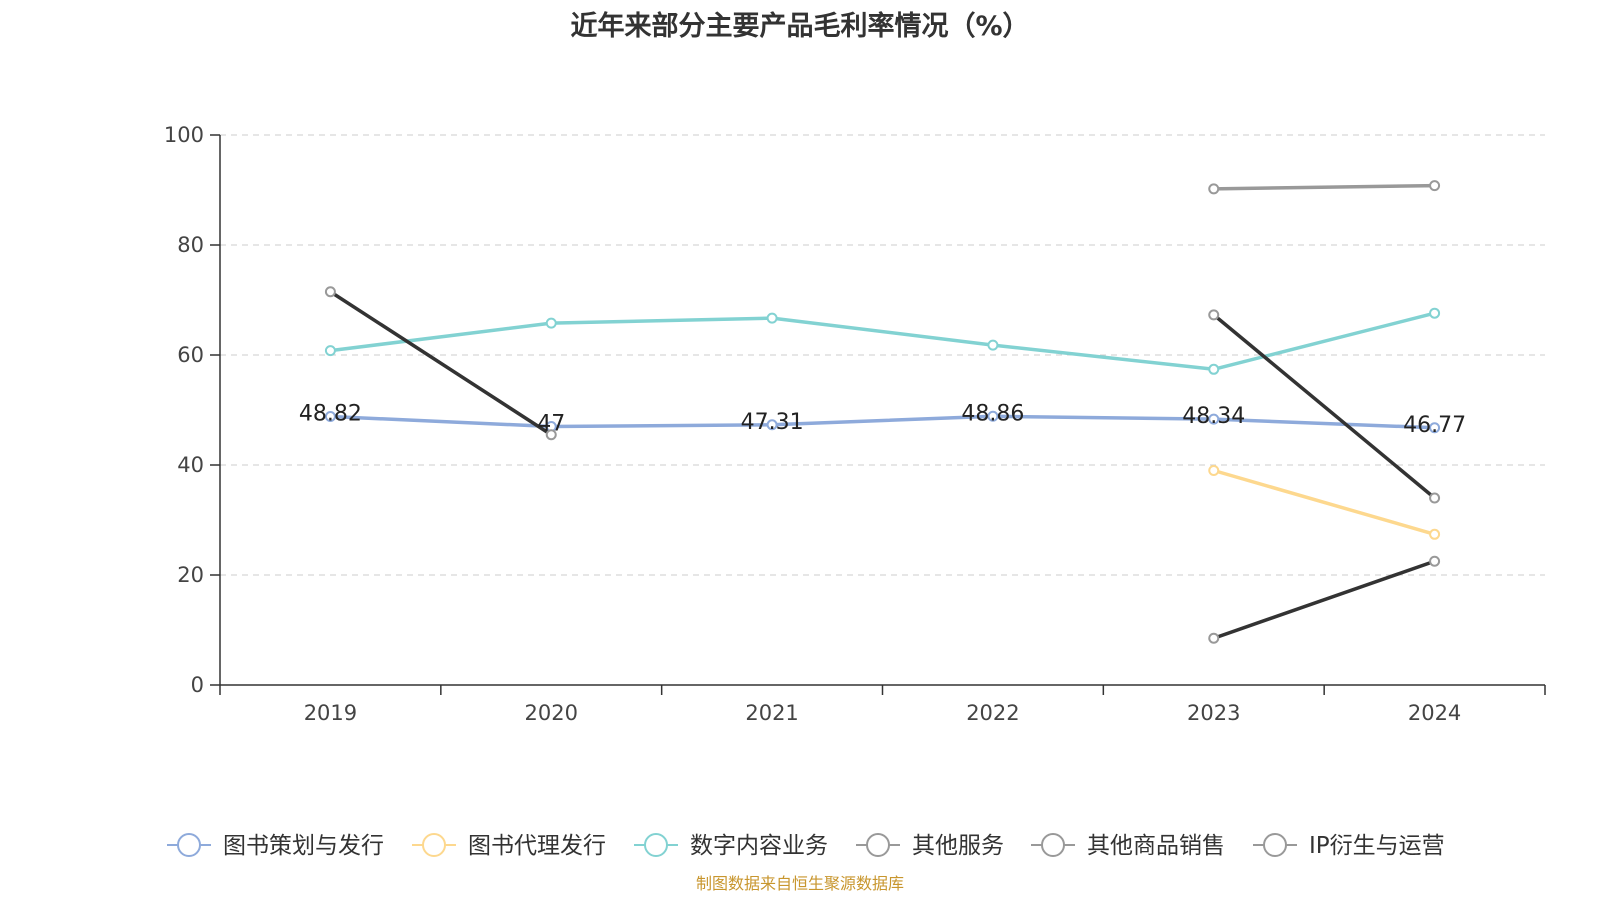  Describe the element at coordinates (958, 846) in the screenshot. I see `legend-label: 其他服务` at that location.